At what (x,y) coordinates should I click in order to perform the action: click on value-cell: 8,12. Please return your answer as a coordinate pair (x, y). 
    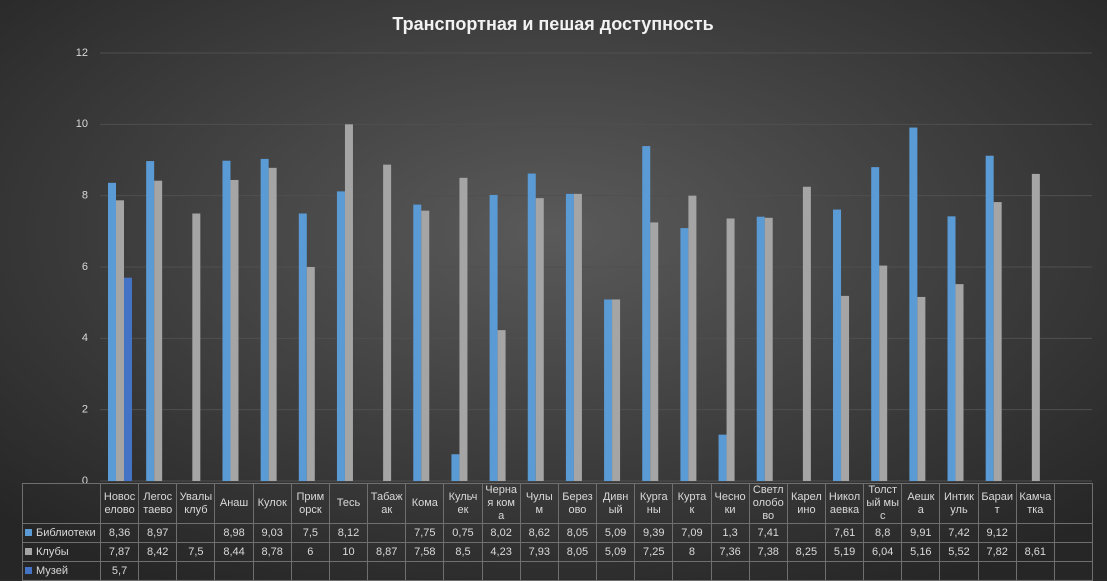
    Looking at the image, I should click on (348, 533).